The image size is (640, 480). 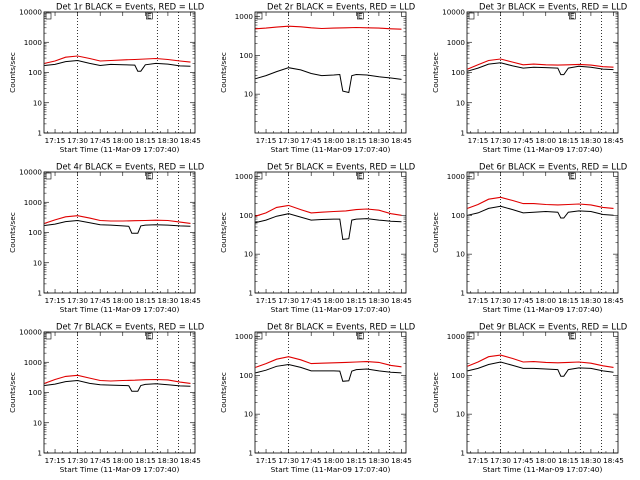 I want to click on panel-title: Det 7r BLACK = Events, RED = LLD, so click(x=130, y=327).